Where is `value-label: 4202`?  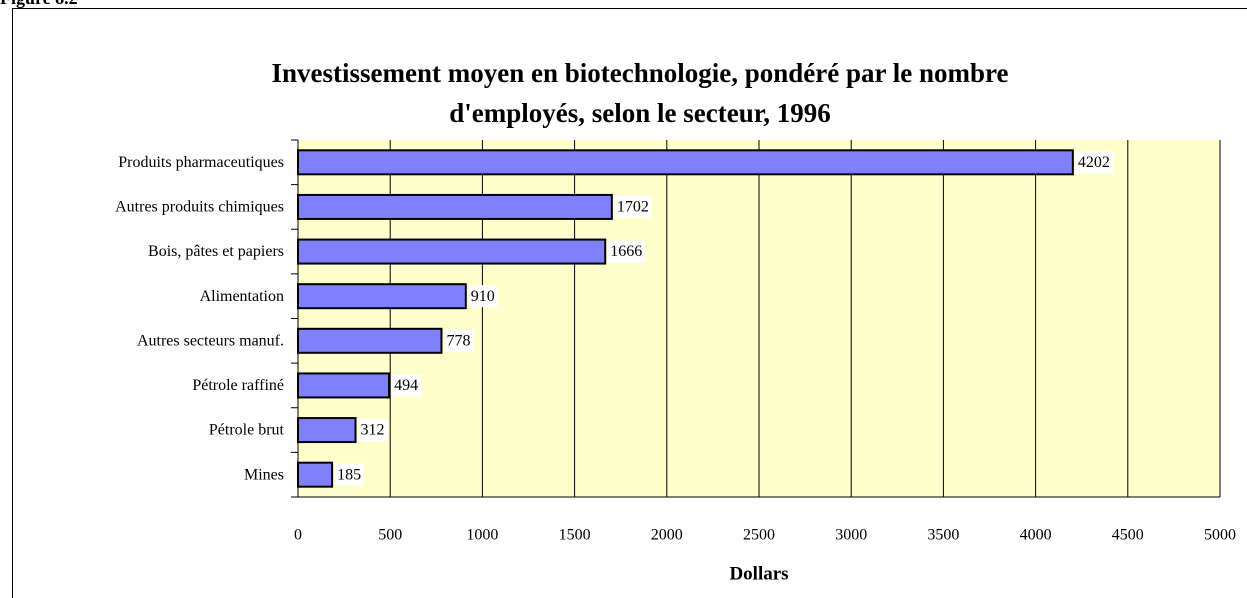 value-label: 4202 is located at coordinates (1094, 162).